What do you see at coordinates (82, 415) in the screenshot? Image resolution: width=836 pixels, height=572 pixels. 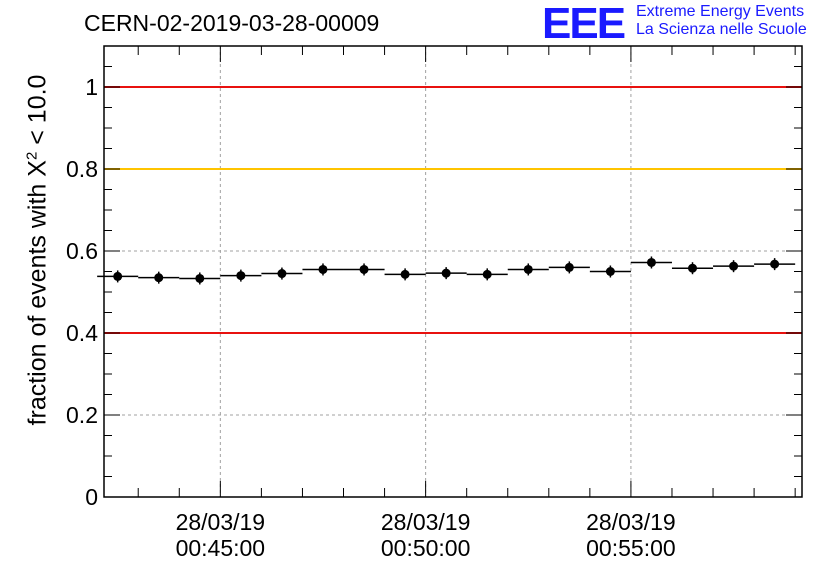 I see `y-tick-label: 0.2` at bounding box center [82, 415].